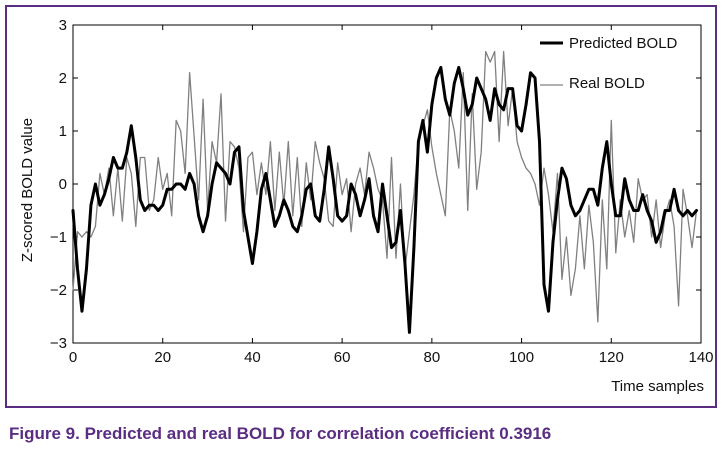  I want to click on y-tick-label: −3, so click(58, 343).